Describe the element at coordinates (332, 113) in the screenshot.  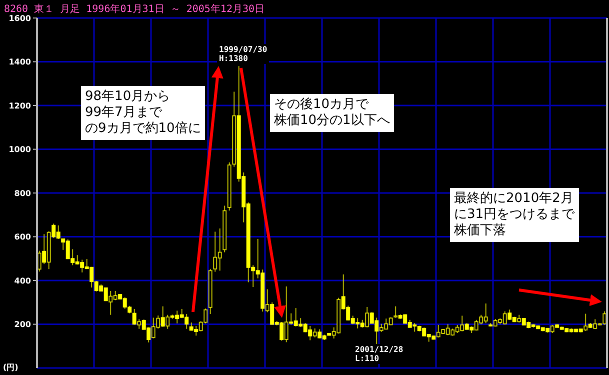
I see `annotation: その後10カ月で株価10分の1以下へ` at that location.